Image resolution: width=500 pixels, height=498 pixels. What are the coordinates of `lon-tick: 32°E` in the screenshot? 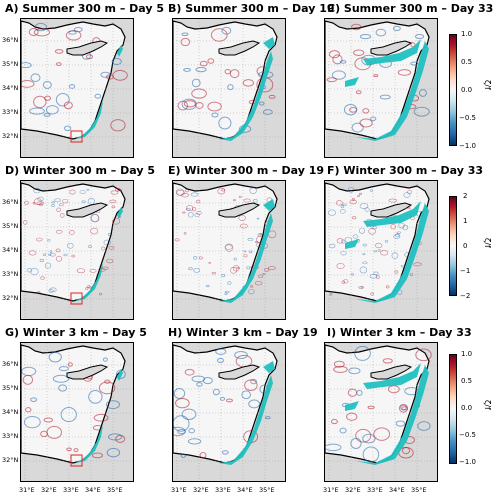 It's located at (49, 490).